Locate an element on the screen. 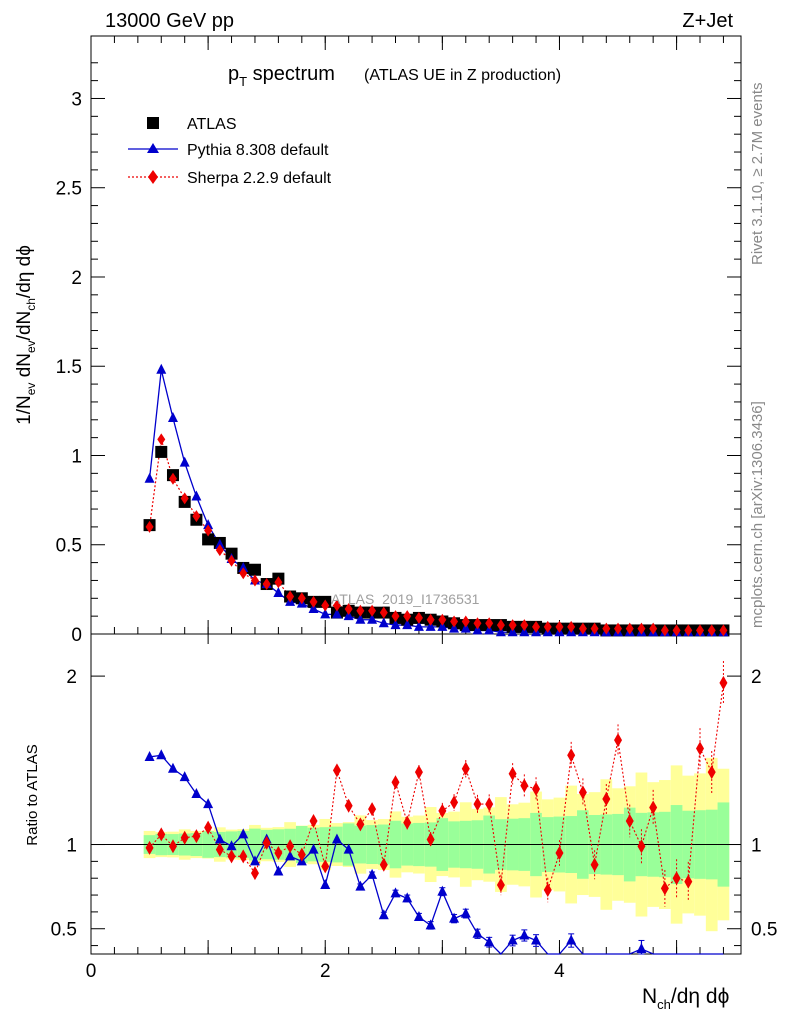 Image resolution: width=786 pixels, height=1024 pixels. y-tick-label: 0.5 is located at coordinates (69, 546).